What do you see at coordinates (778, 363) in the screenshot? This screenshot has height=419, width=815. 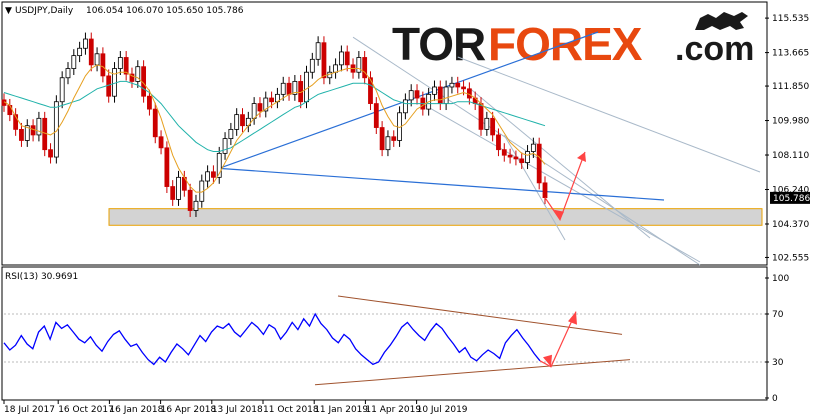 I see `rsi-tick-label: 30` at bounding box center [778, 363].